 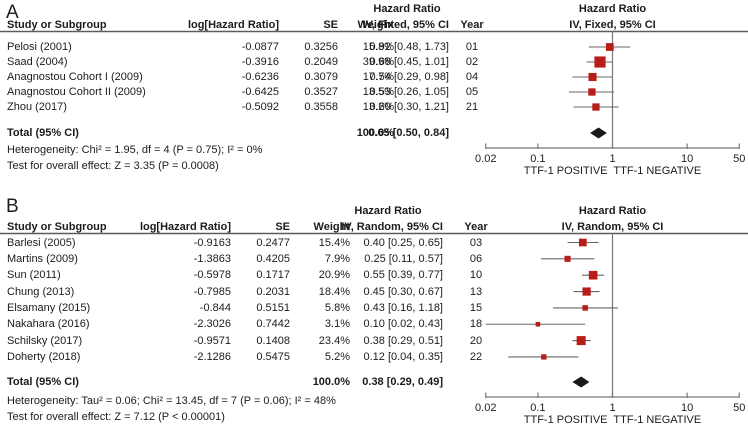 What do you see at coordinates (409, 62) in the screenshot?
I see `effect-estimate: 0.68 [0.45, 1.01]` at bounding box center [409, 62].